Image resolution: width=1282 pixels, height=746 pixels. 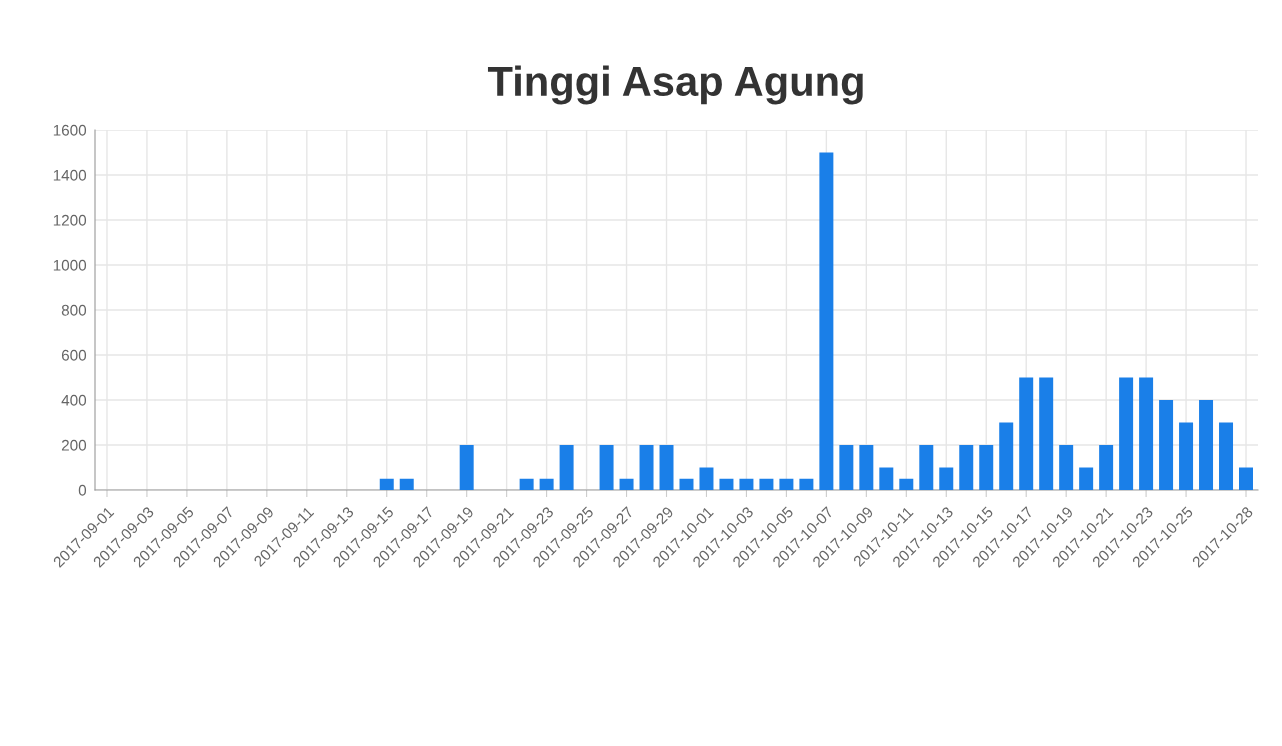 What do you see at coordinates (70, 220) in the screenshot?
I see `y-tick-label: 1200` at bounding box center [70, 220].